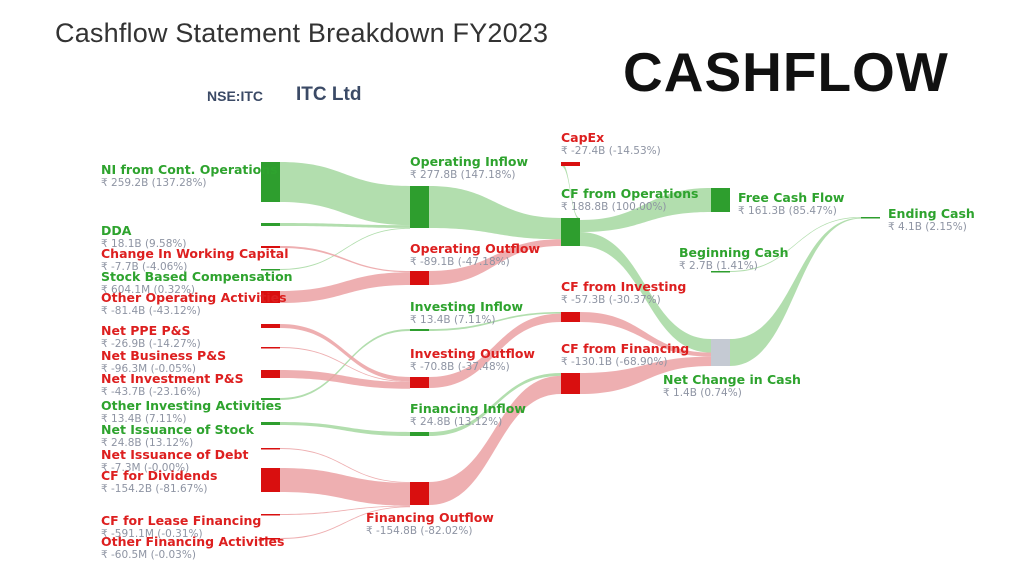  What do you see at coordinates (630, 193) in the screenshot?
I see `node-name: CF from Operations` at bounding box center [630, 193].